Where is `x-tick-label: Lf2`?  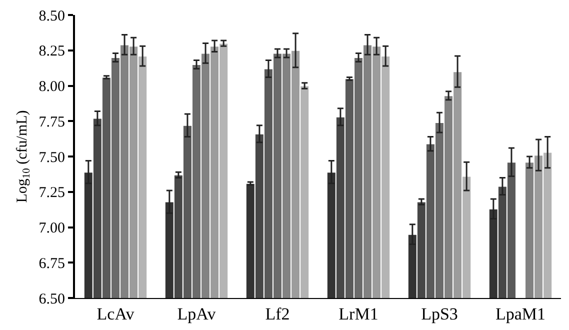
x-tick-label: Lf2 is located at coordinates (277, 314).